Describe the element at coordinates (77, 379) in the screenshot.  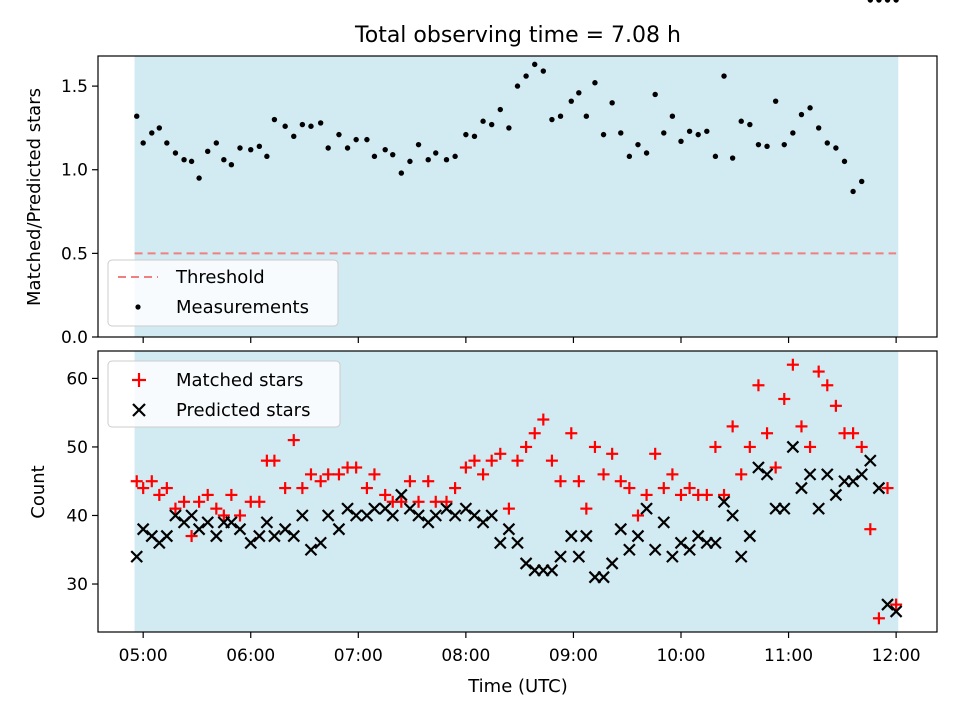
I see `y-tick-label: 60` at that location.